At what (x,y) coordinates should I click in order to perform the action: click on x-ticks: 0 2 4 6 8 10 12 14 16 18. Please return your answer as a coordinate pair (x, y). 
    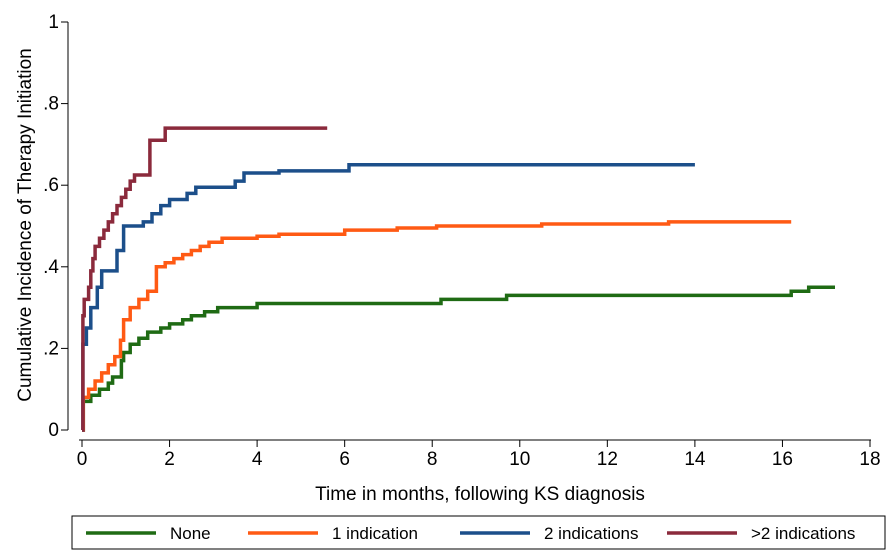
    Looking at the image, I should click on (479, 455).